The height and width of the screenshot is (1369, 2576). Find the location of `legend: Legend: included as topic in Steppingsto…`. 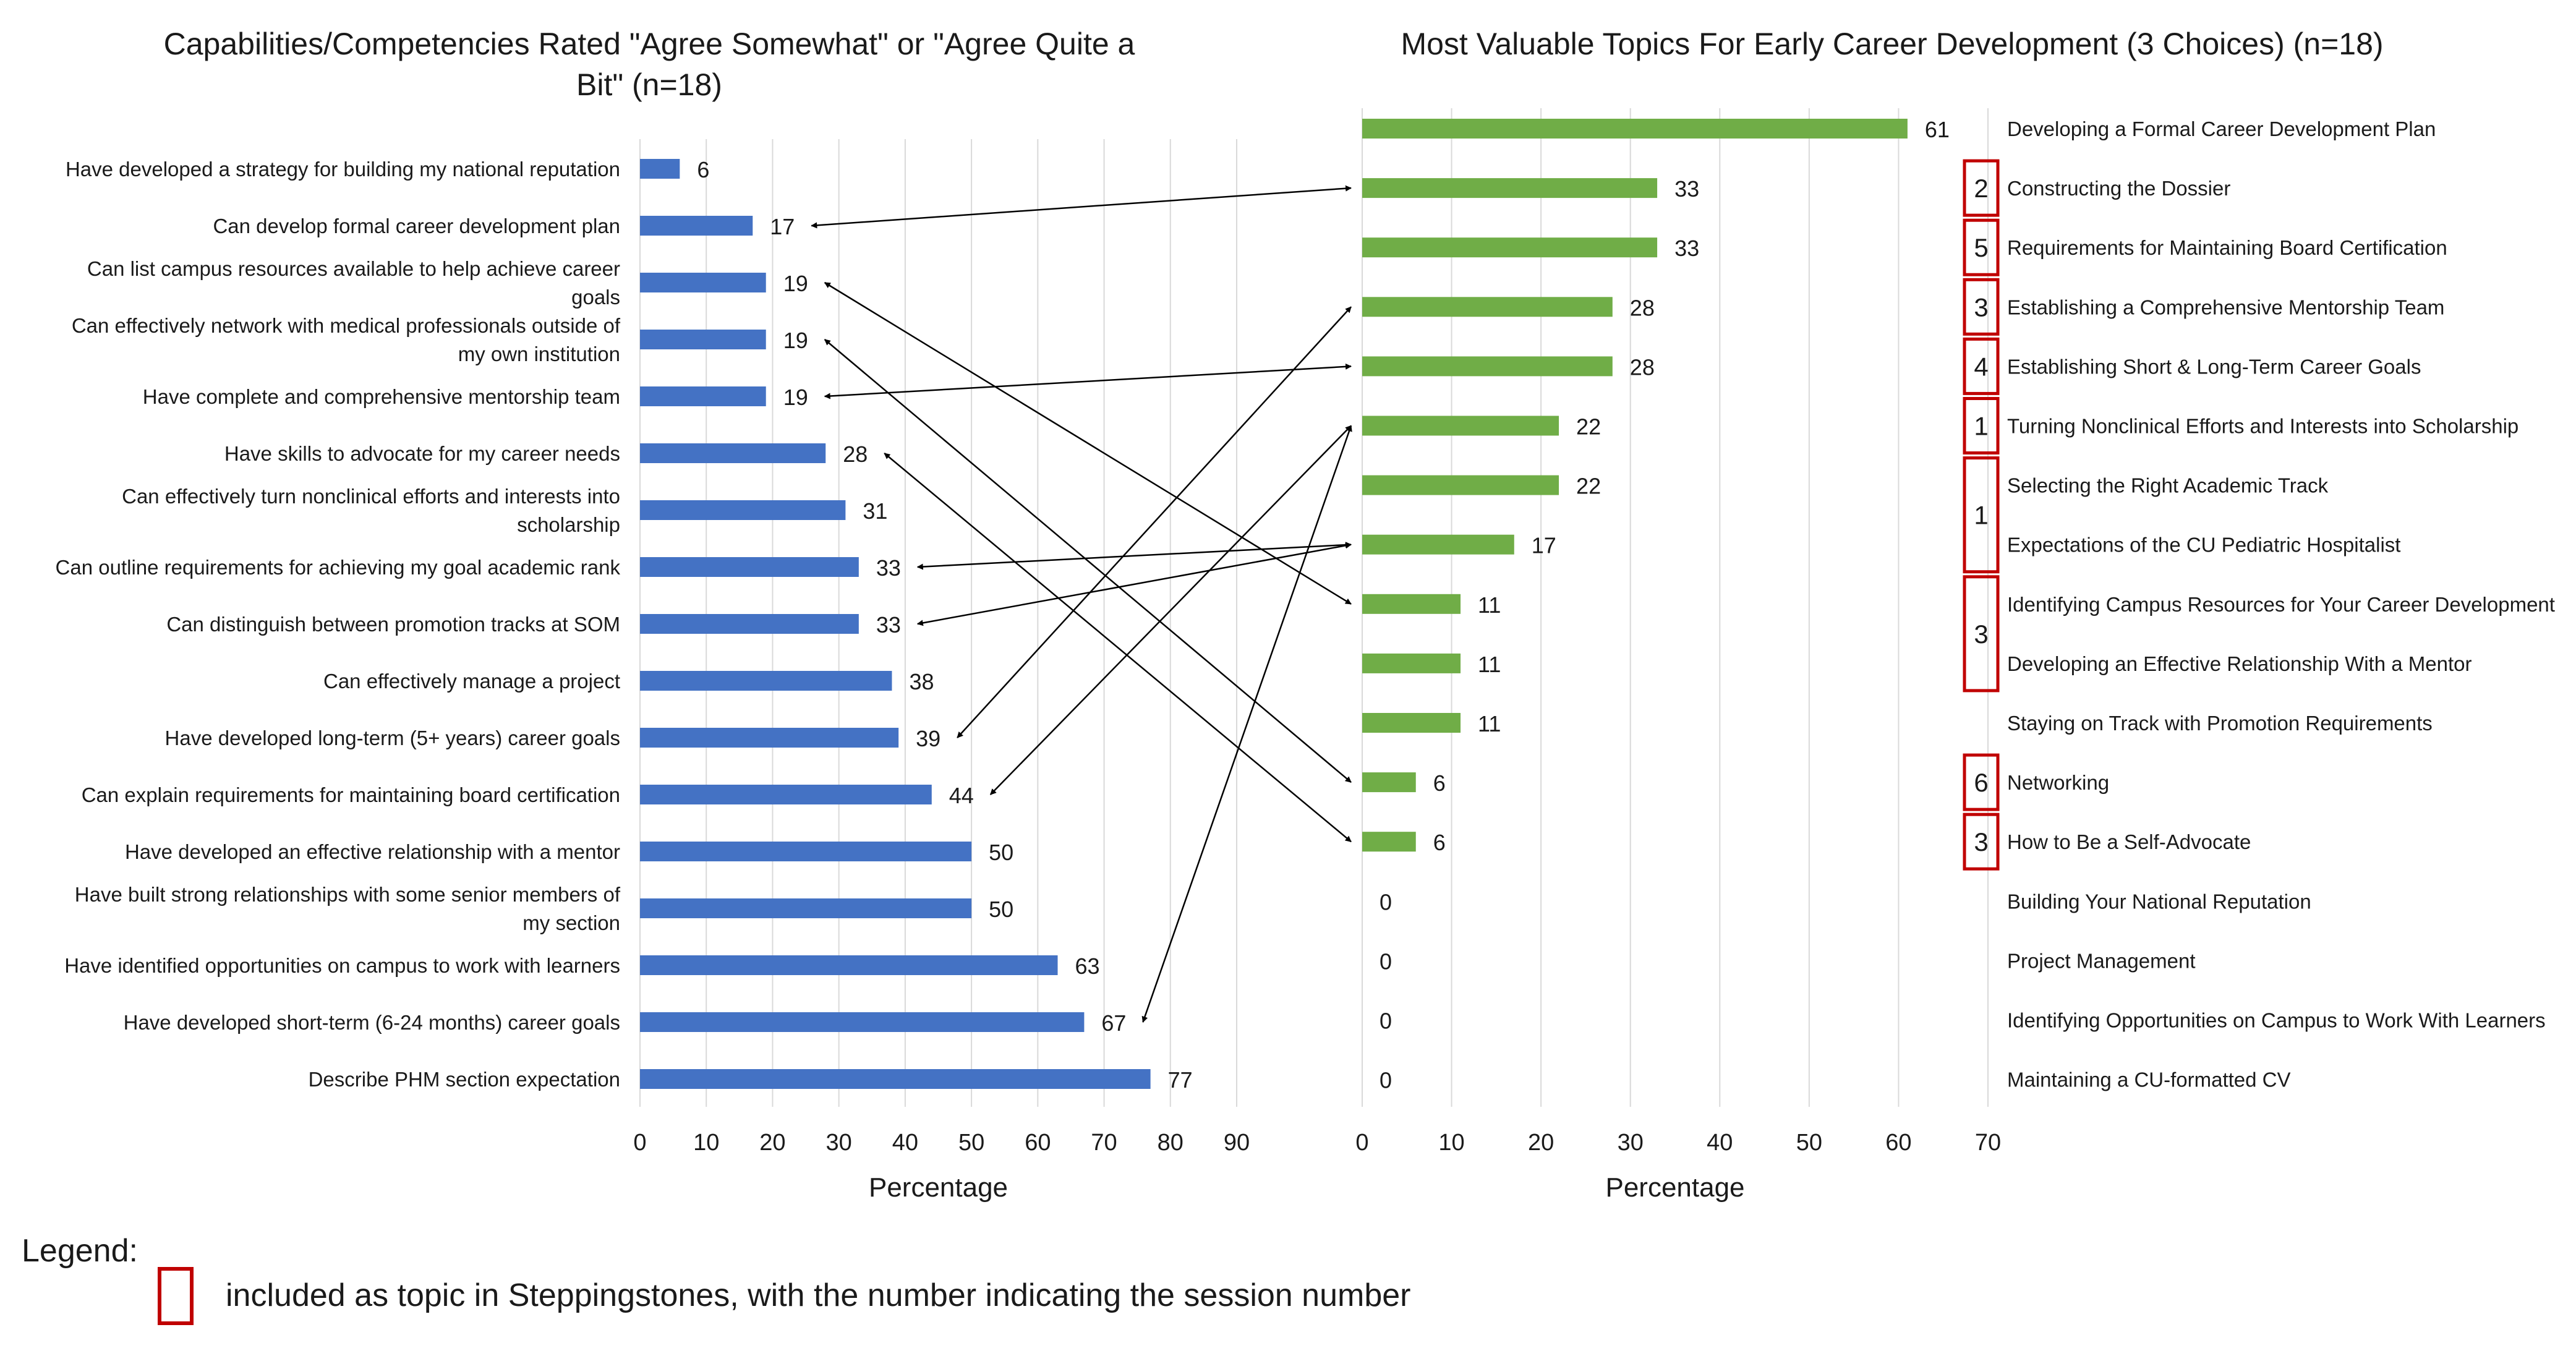

legend: Legend: included as topic in Steppingsto… is located at coordinates (716, 1279).